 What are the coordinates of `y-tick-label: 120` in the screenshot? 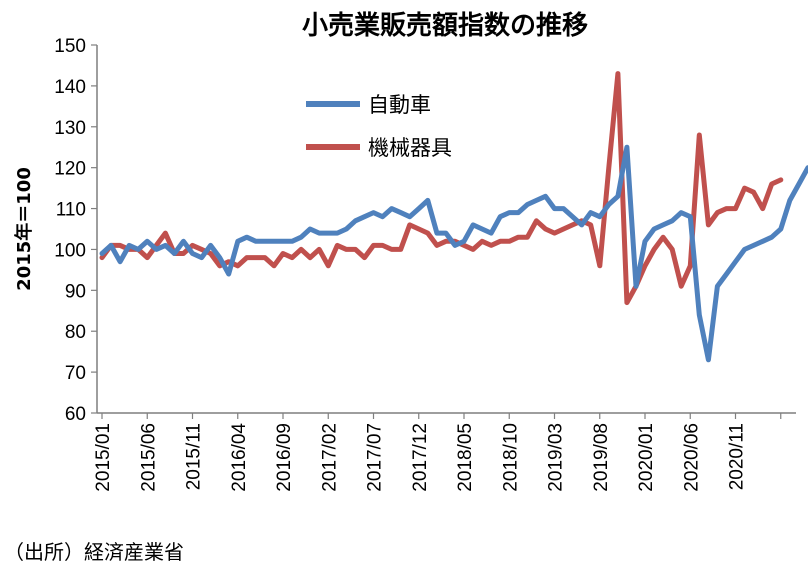 It's located at (70, 169).